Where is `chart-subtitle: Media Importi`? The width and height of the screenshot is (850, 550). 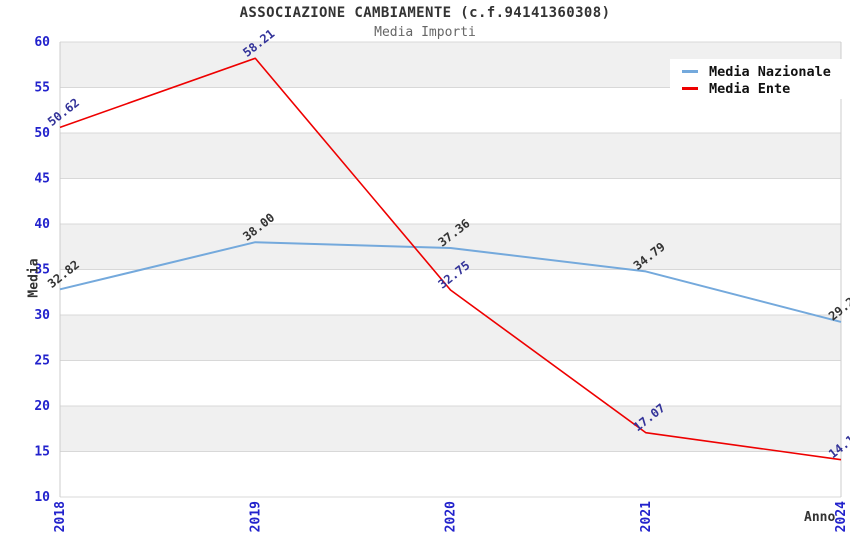
chart-subtitle: Media Importi is located at coordinates (425, 32).